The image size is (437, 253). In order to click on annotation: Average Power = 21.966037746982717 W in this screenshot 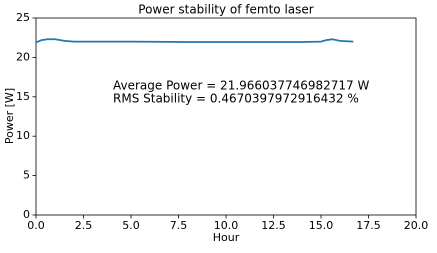, I will do `click(241, 86)`.